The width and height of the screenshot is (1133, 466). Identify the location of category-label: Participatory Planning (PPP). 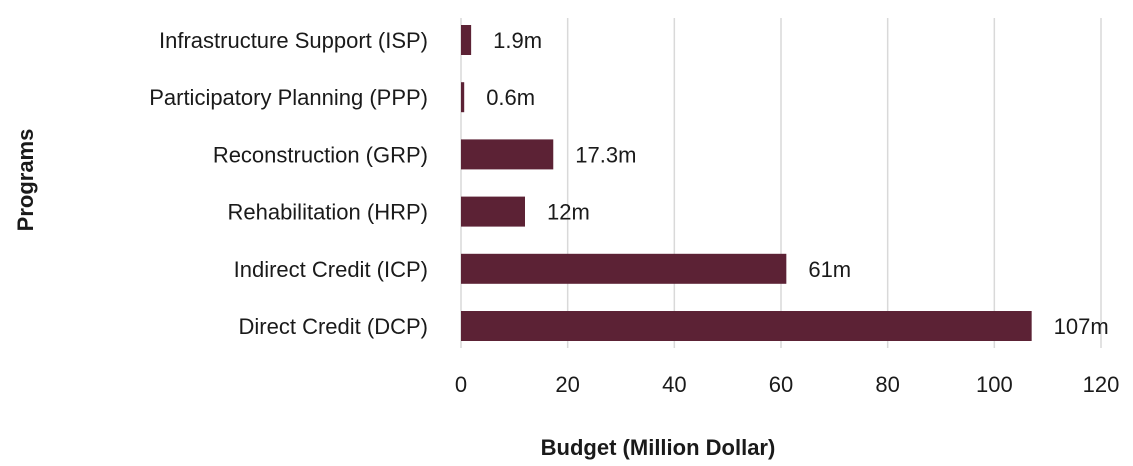
(288, 97).